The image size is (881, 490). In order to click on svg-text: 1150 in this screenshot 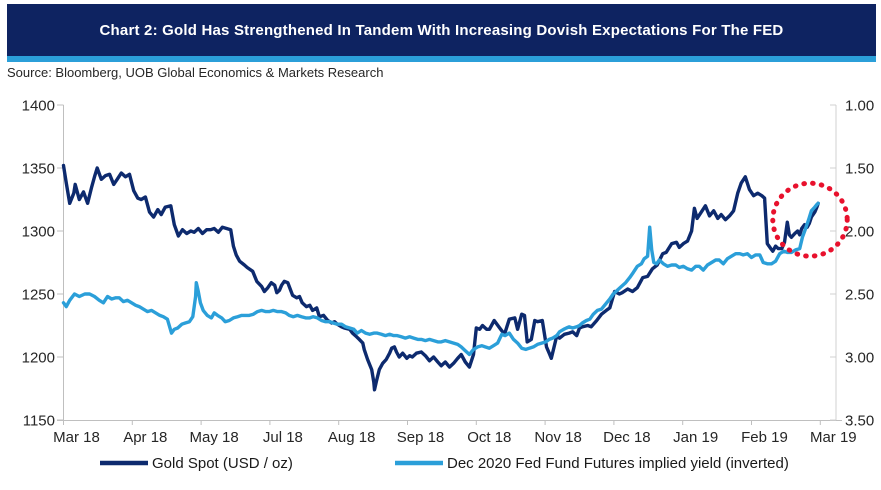, I will do `click(39, 421)`.